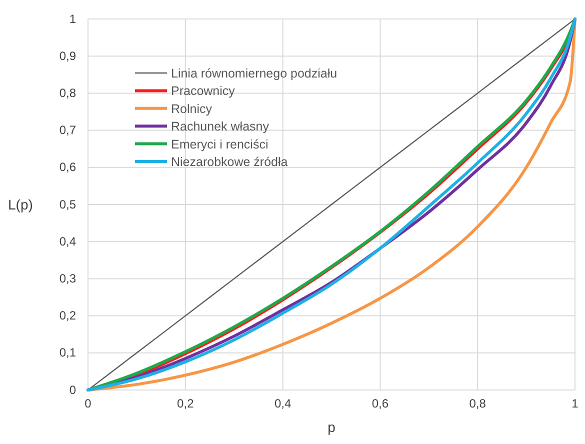 Image resolution: width=585 pixels, height=444 pixels. Describe the element at coordinates (67, 93) in the screenshot. I see `y-tick-label: 0,8` at that location.